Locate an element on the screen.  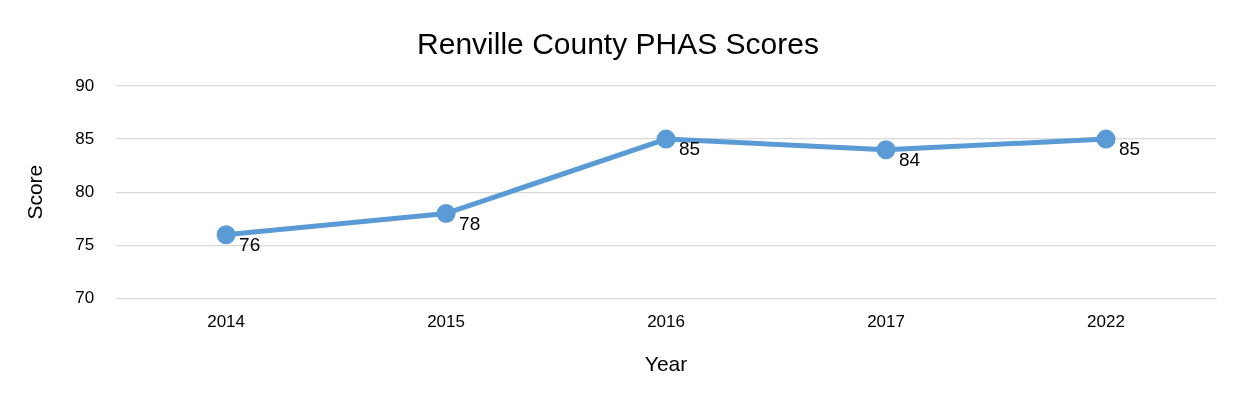
chart-title: Renville County PHAS Scores is located at coordinates (618, 44).